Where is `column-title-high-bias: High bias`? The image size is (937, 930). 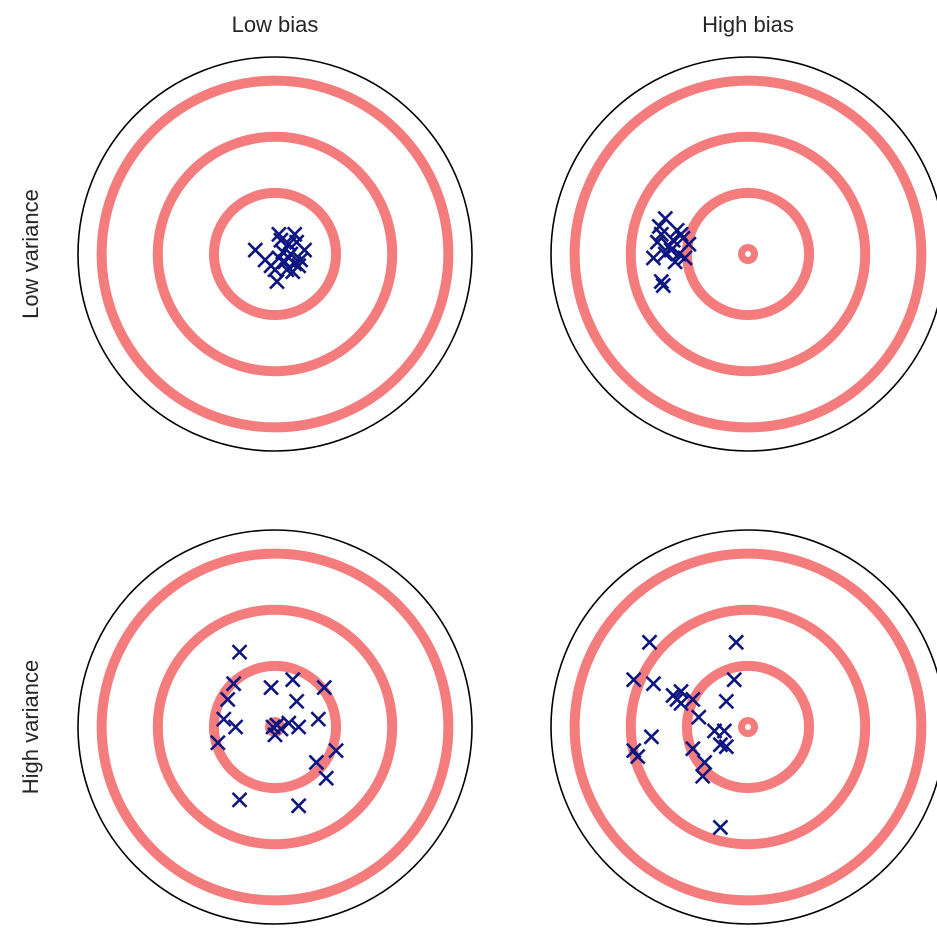
column-title-high-bias: High bias is located at coordinates (748, 24).